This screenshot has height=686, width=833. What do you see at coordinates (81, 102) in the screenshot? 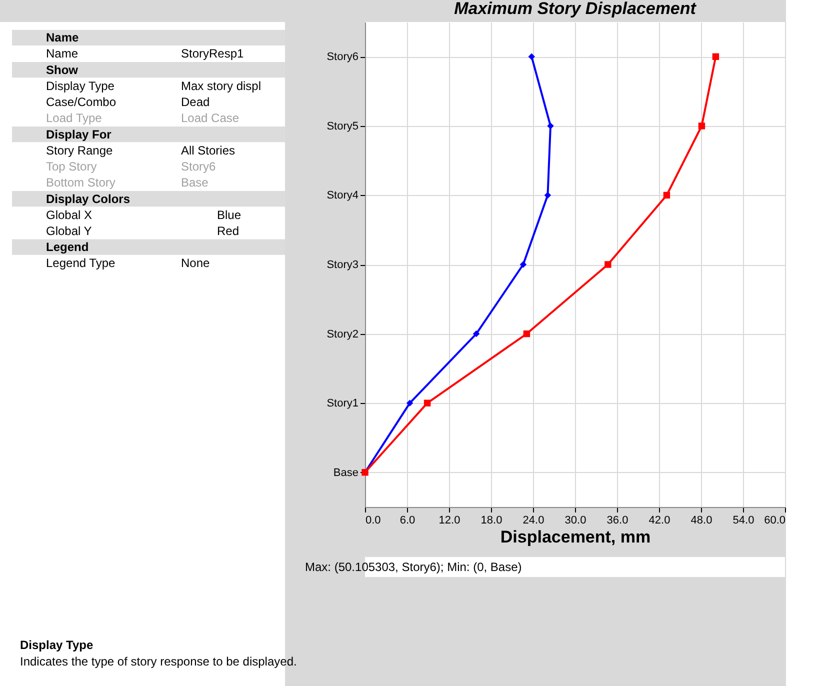
I see `text: Case/Combo` at bounding box center [81, 102].